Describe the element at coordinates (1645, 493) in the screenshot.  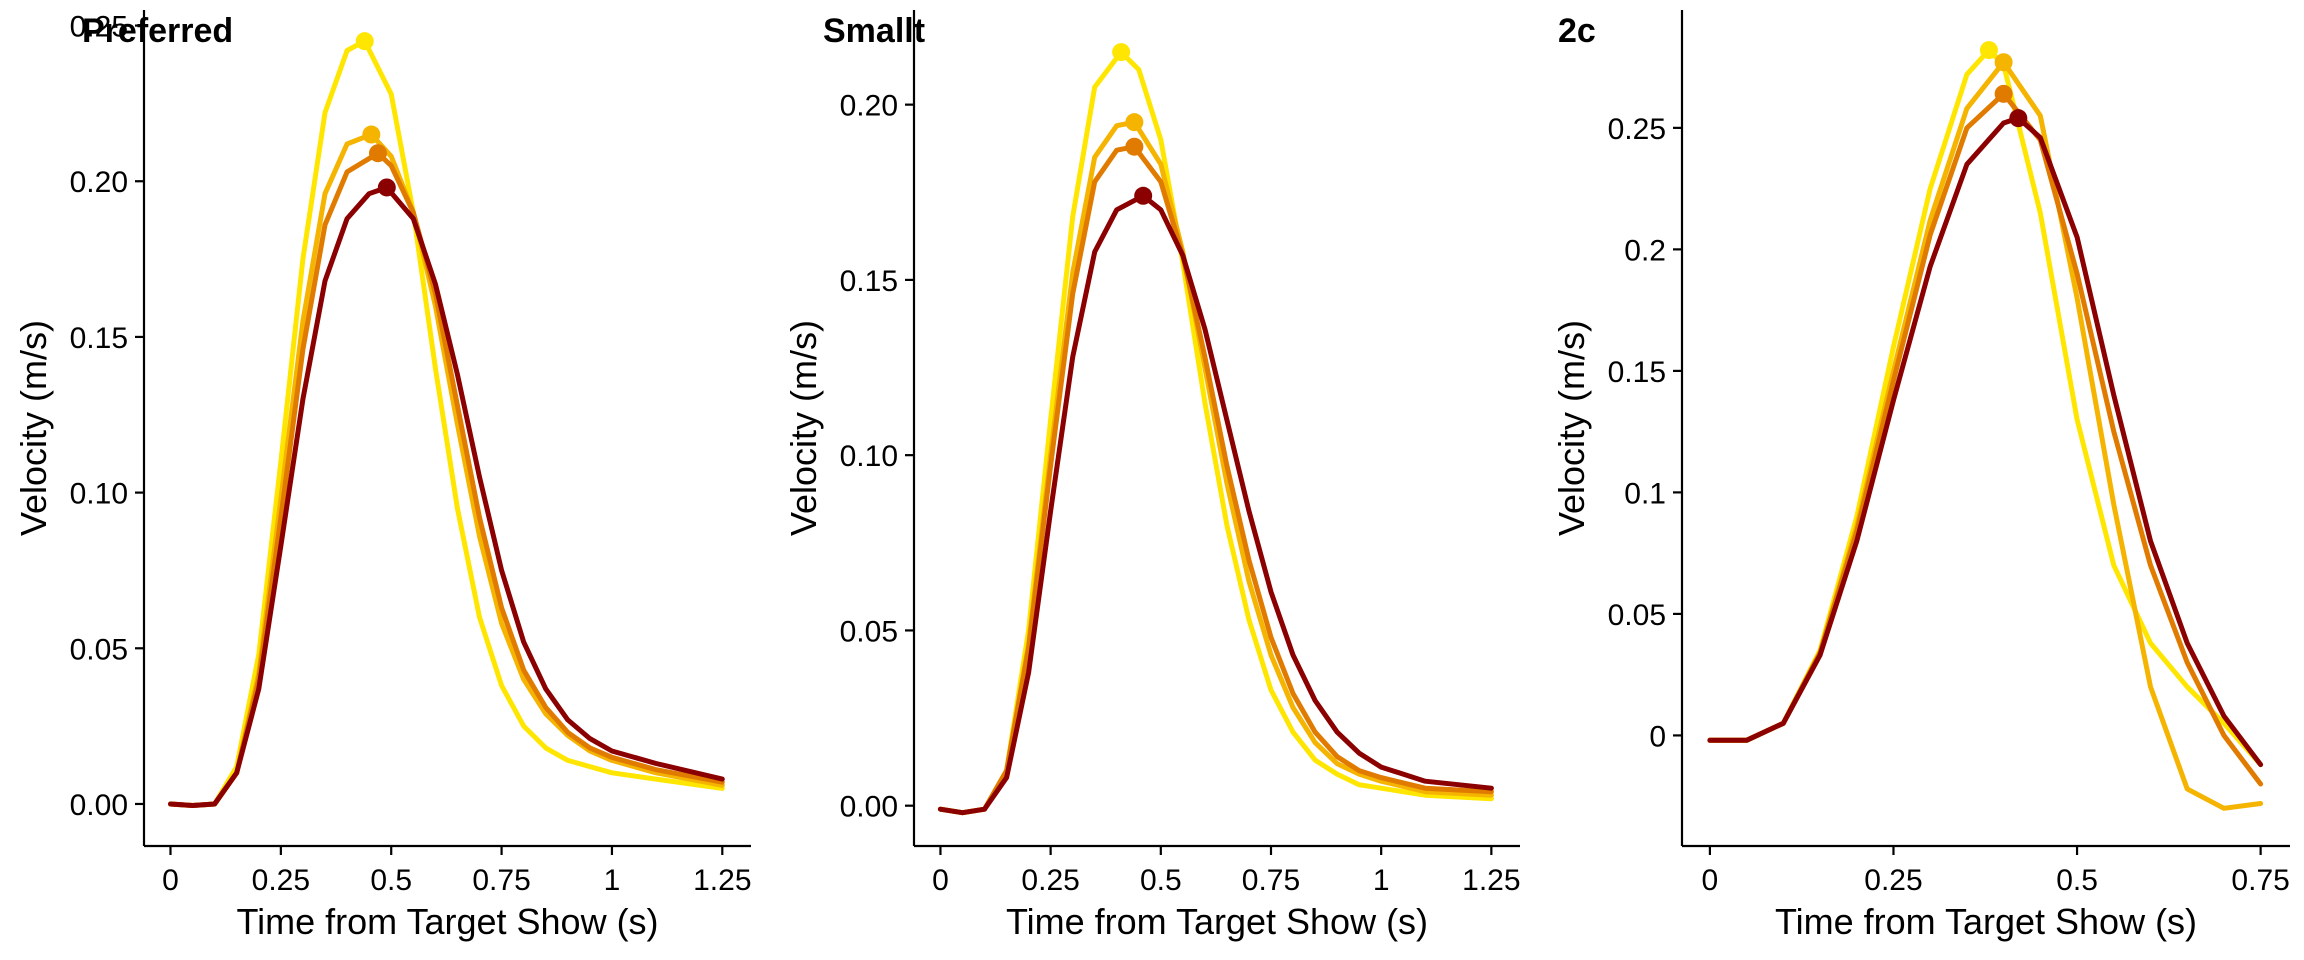
I see `y-tick-label: 0.1` at that location.